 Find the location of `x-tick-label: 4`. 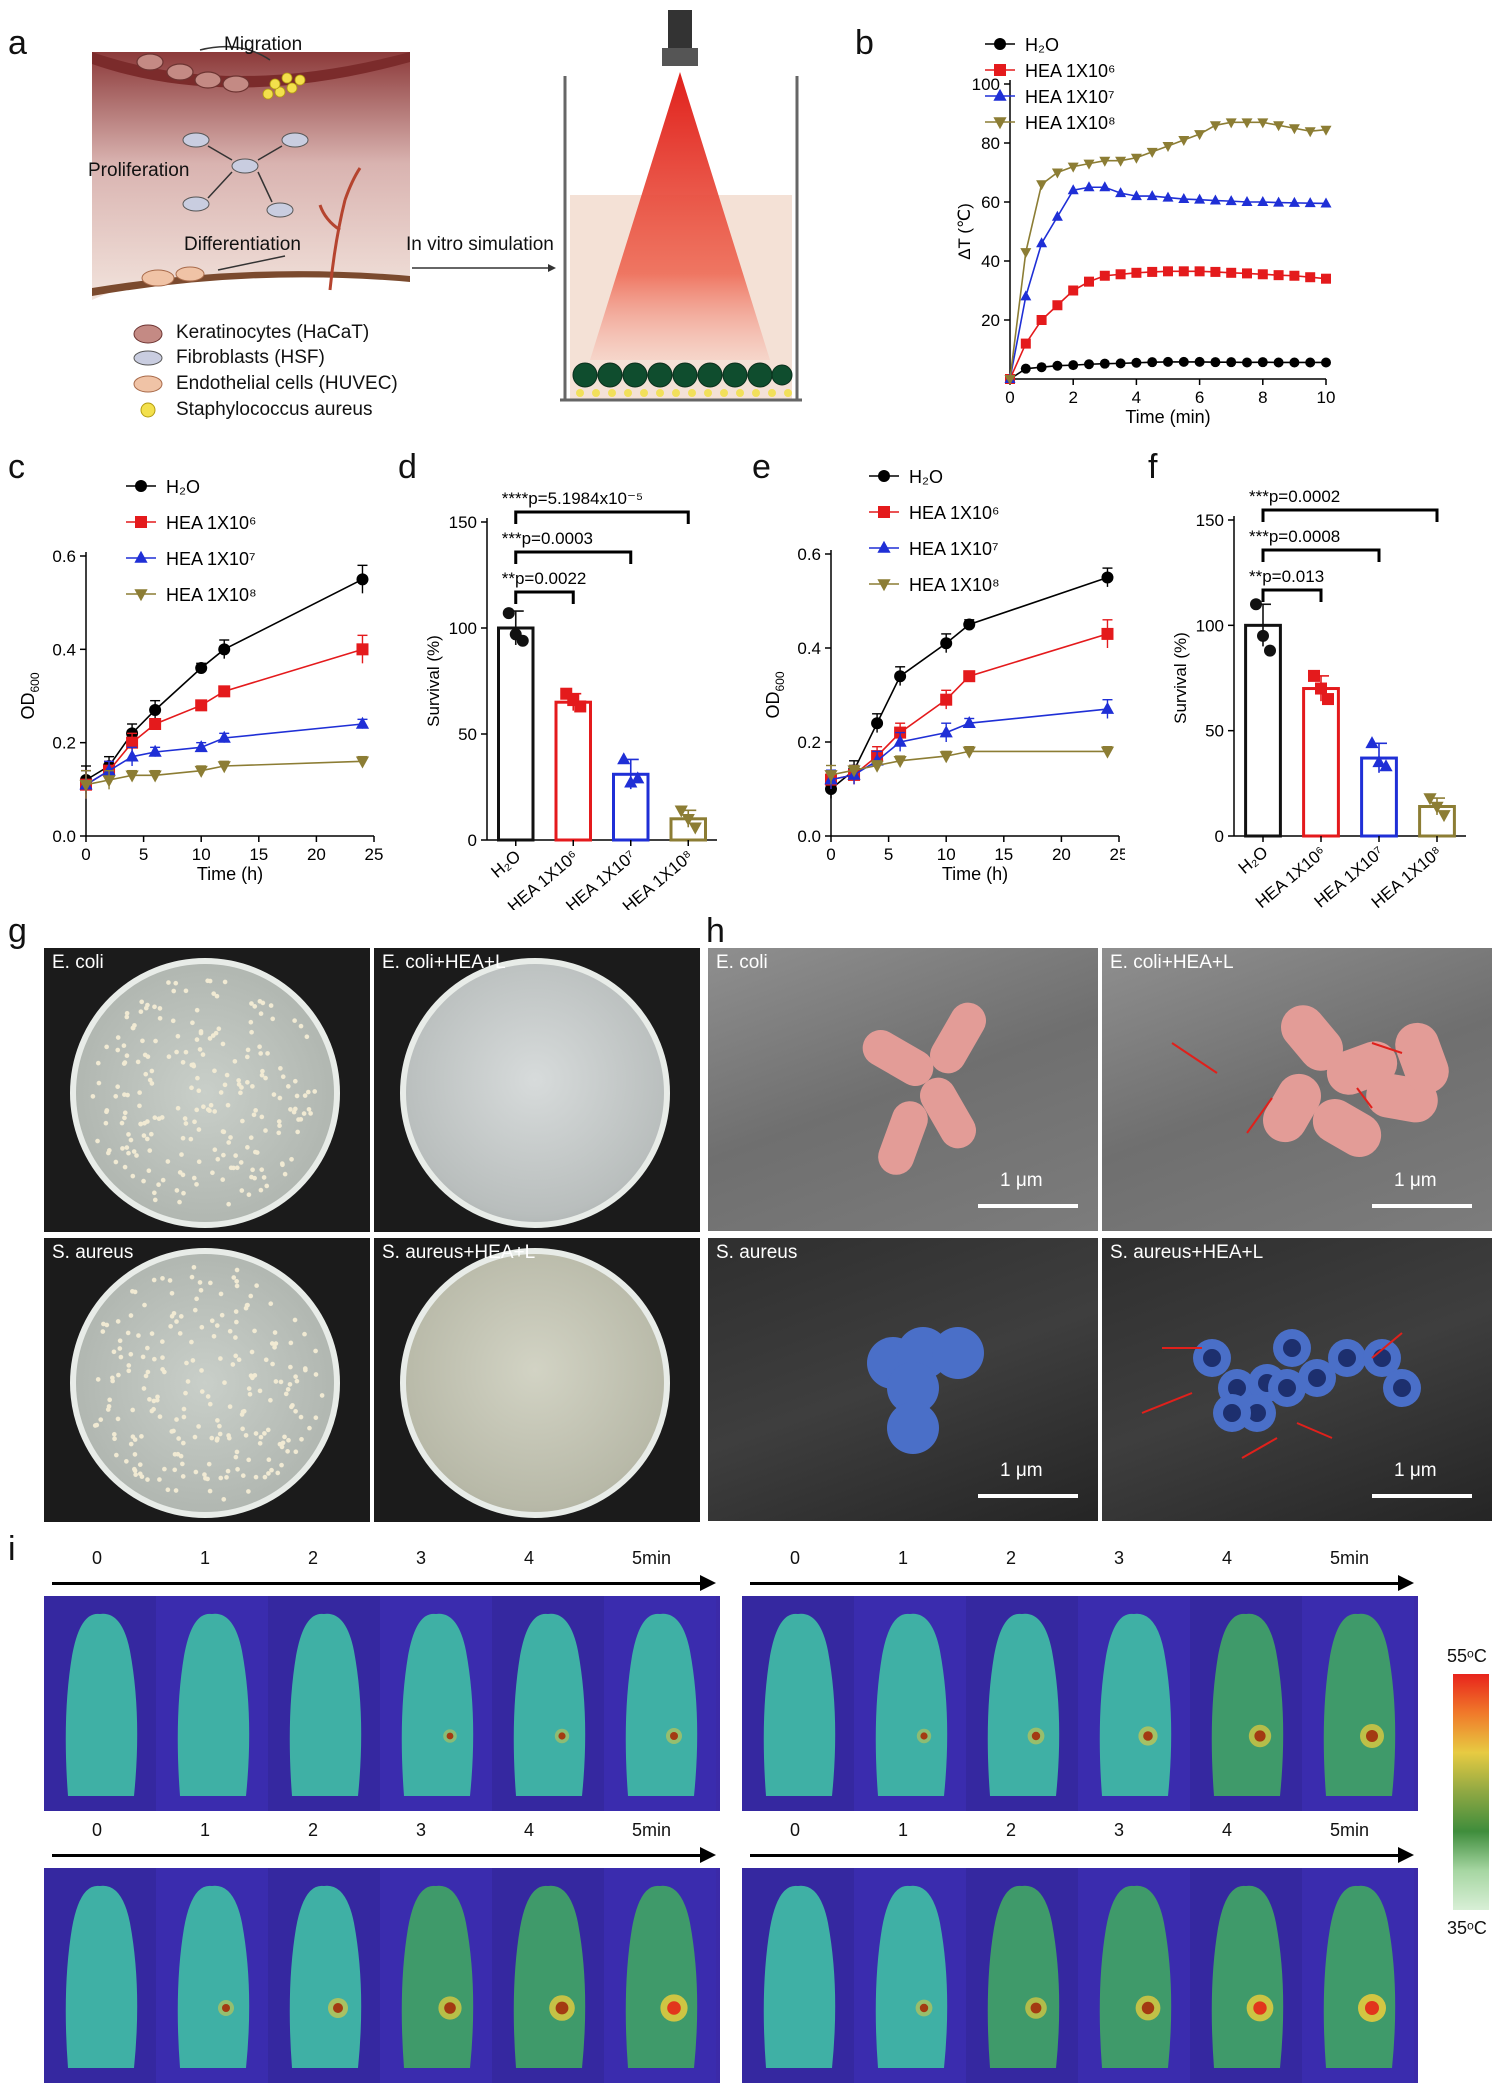

x-tick-label: 4 is located at coordinates (1136, 397).